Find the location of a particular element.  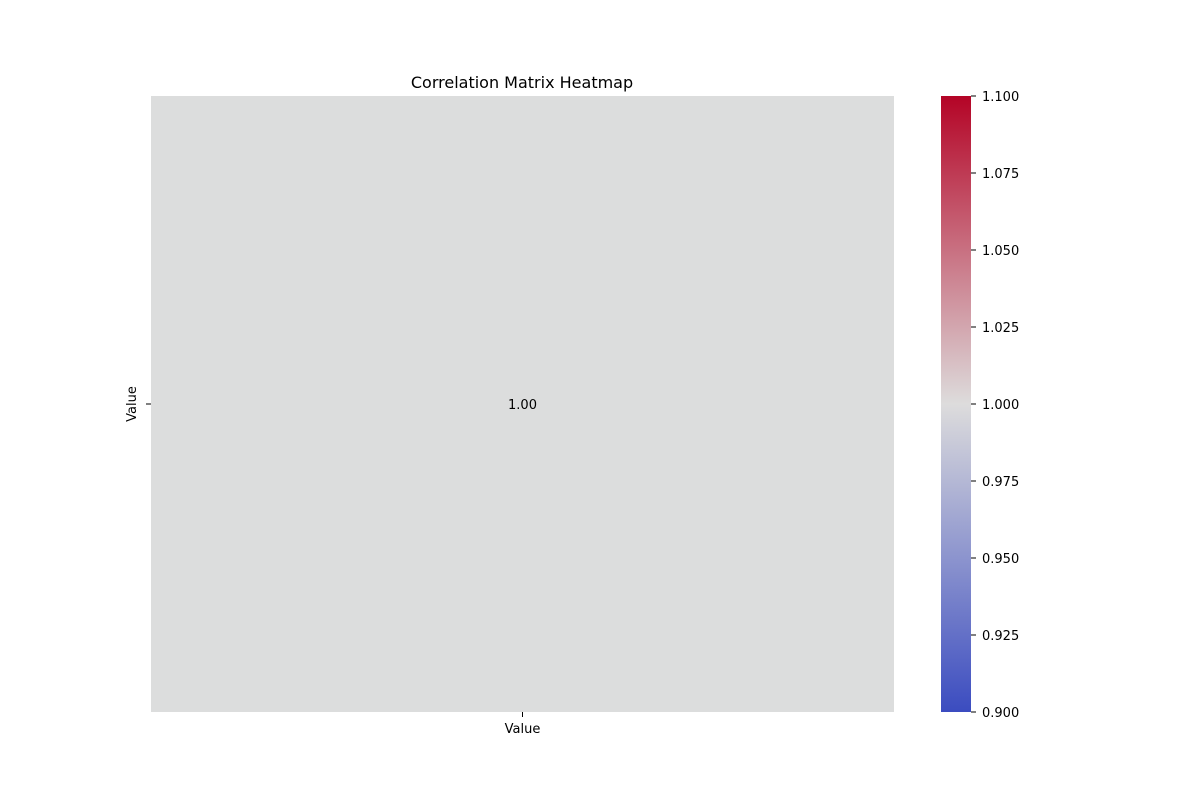

y-tick-label: Value is located at coordinates (132, 404).